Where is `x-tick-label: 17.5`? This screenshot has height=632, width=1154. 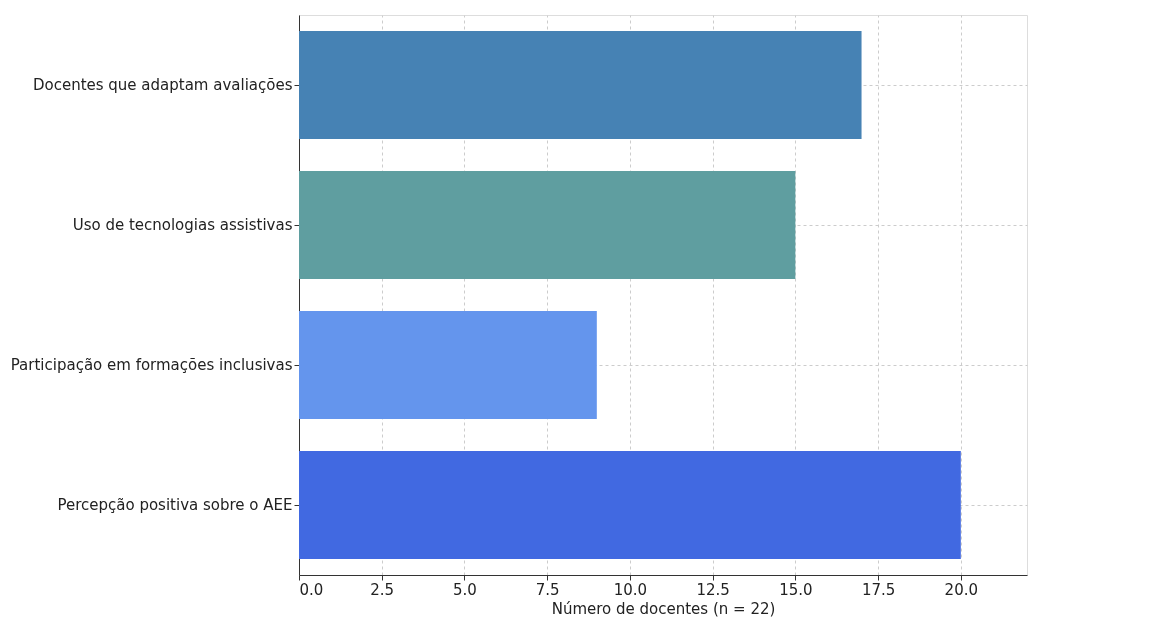 x-tick-label: 17.5 is located at coordinates (878, 589).